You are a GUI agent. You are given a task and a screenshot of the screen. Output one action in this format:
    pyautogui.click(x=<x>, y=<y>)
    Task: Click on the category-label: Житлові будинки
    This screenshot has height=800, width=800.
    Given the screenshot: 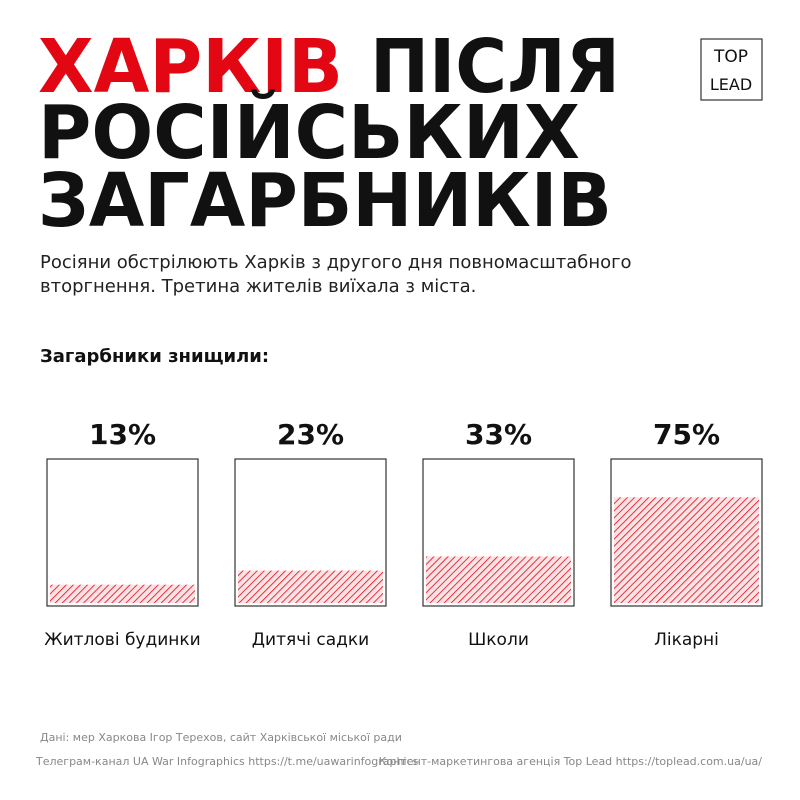 What is the action you would take?
    pyautogui.click(x=122, y=640)
    